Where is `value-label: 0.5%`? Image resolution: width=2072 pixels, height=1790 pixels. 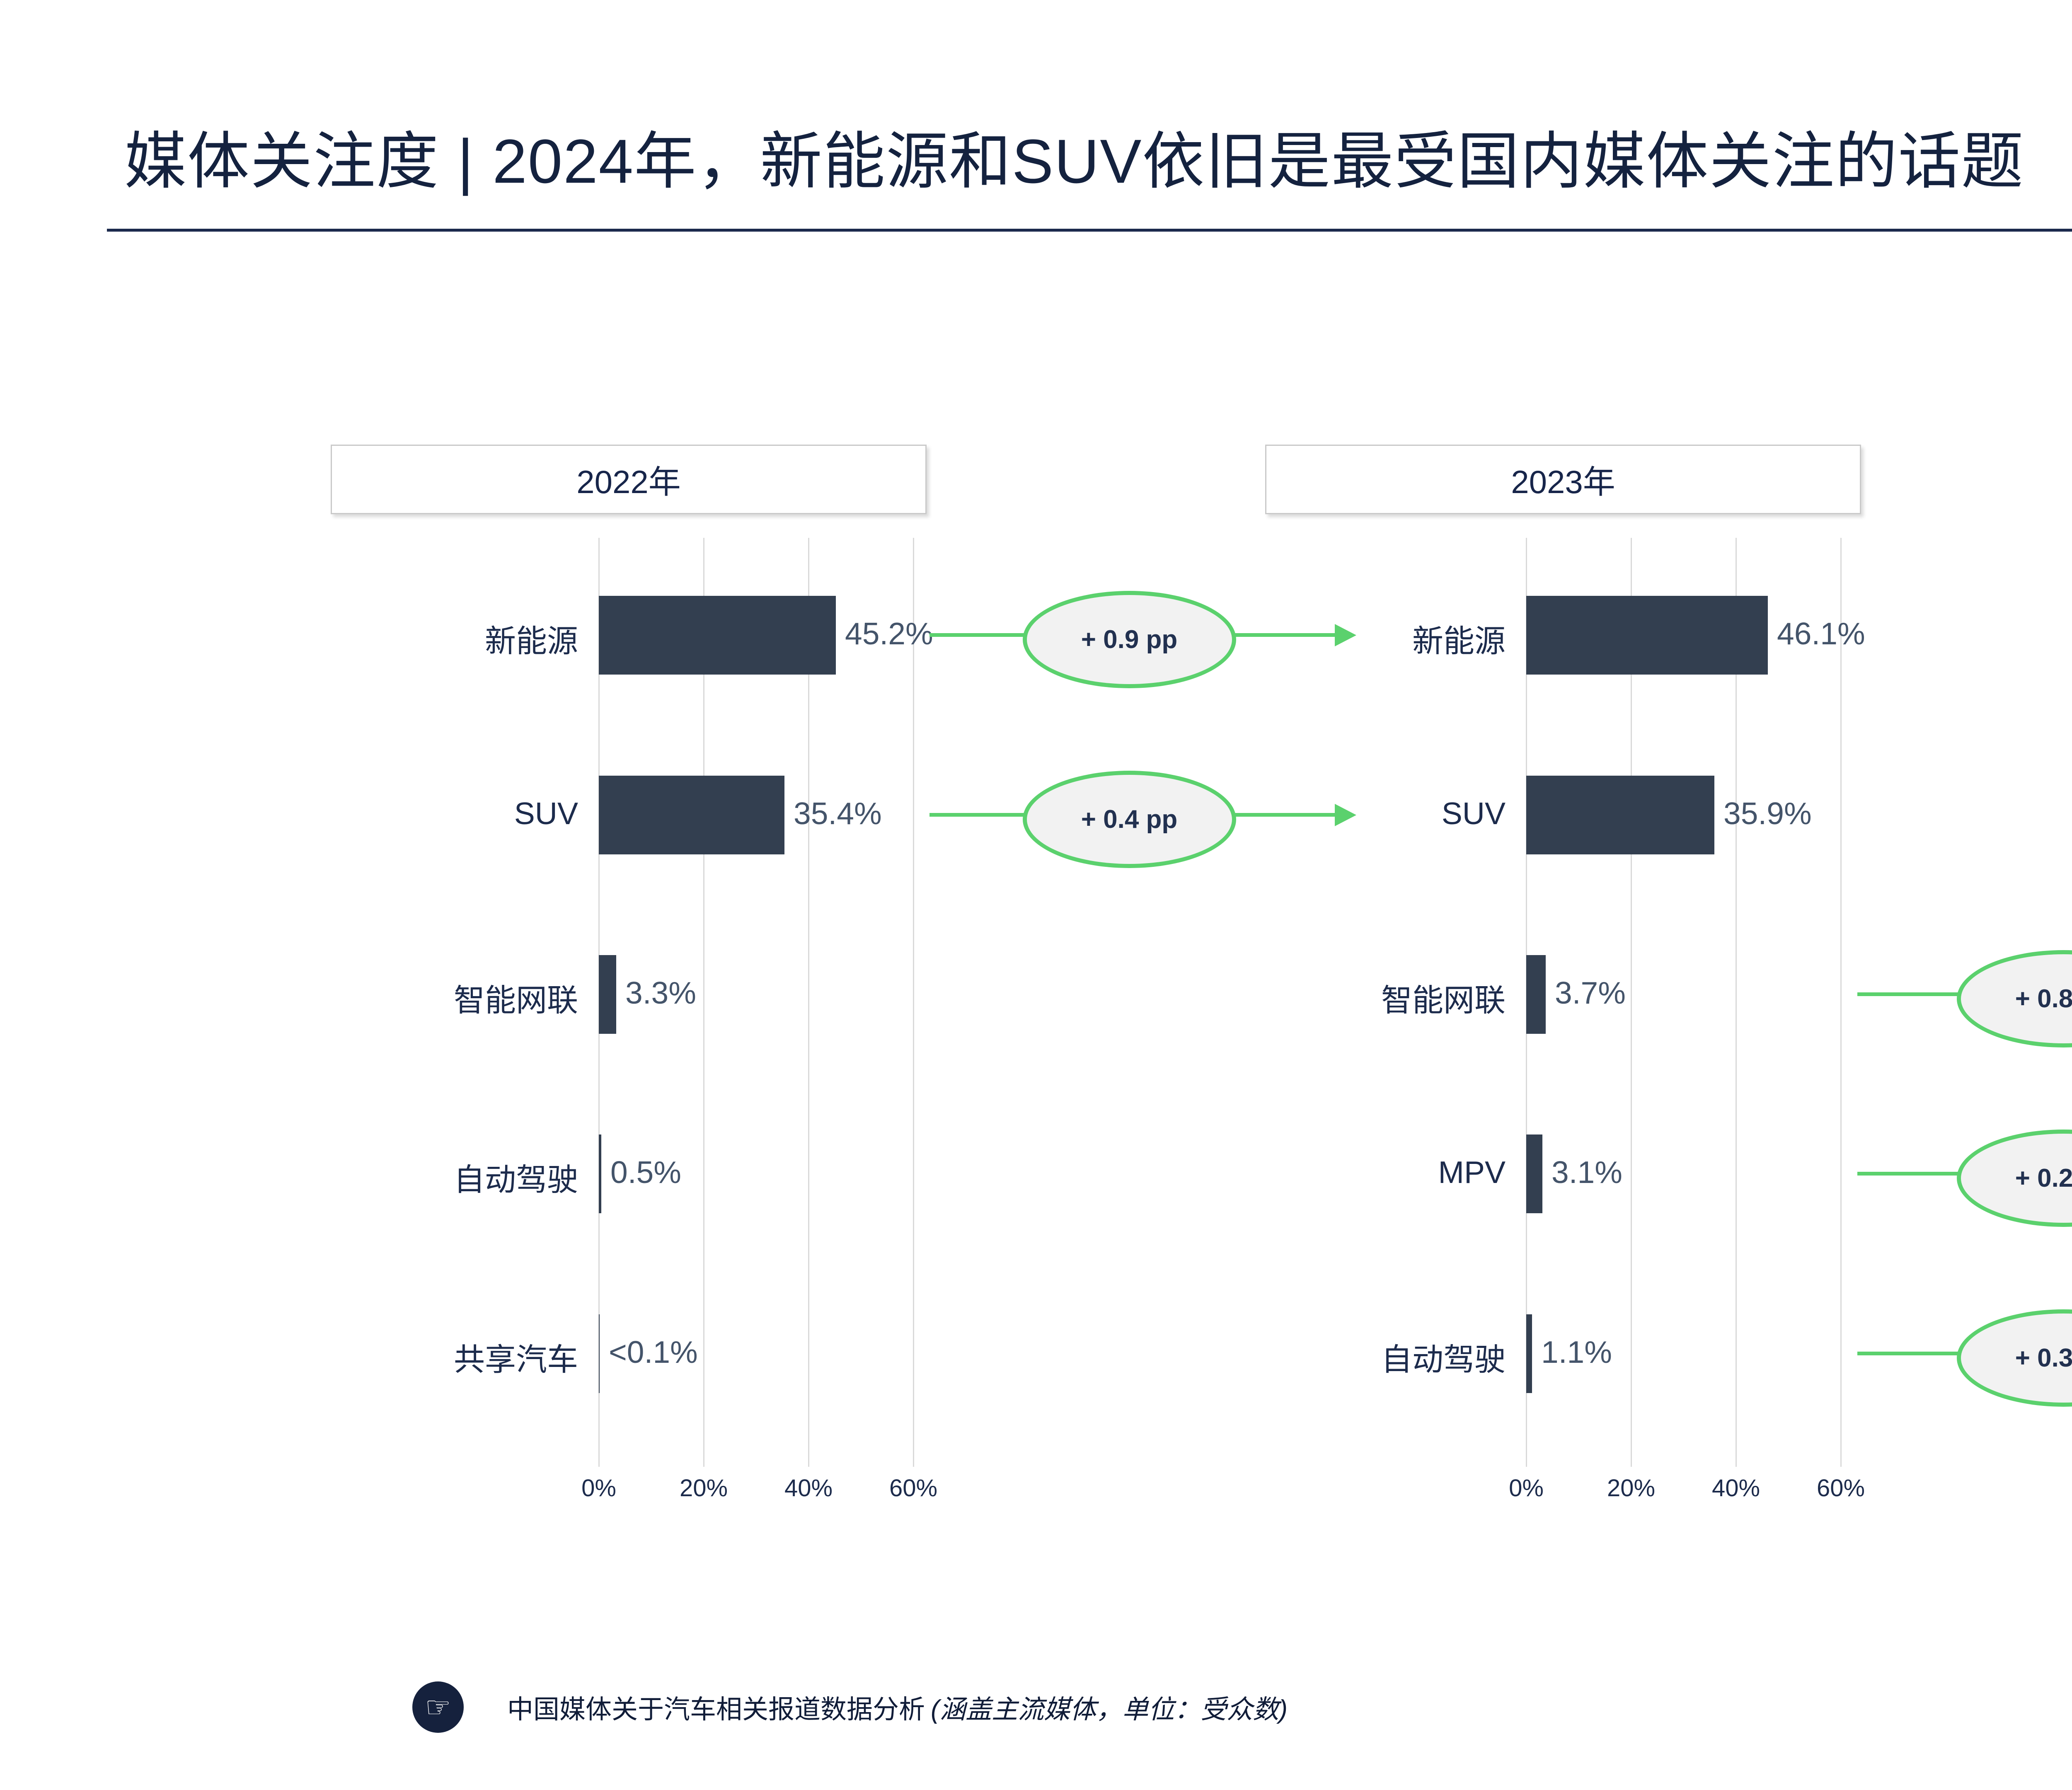 value-label: 0.5% is located at coordinates (645, 1172).